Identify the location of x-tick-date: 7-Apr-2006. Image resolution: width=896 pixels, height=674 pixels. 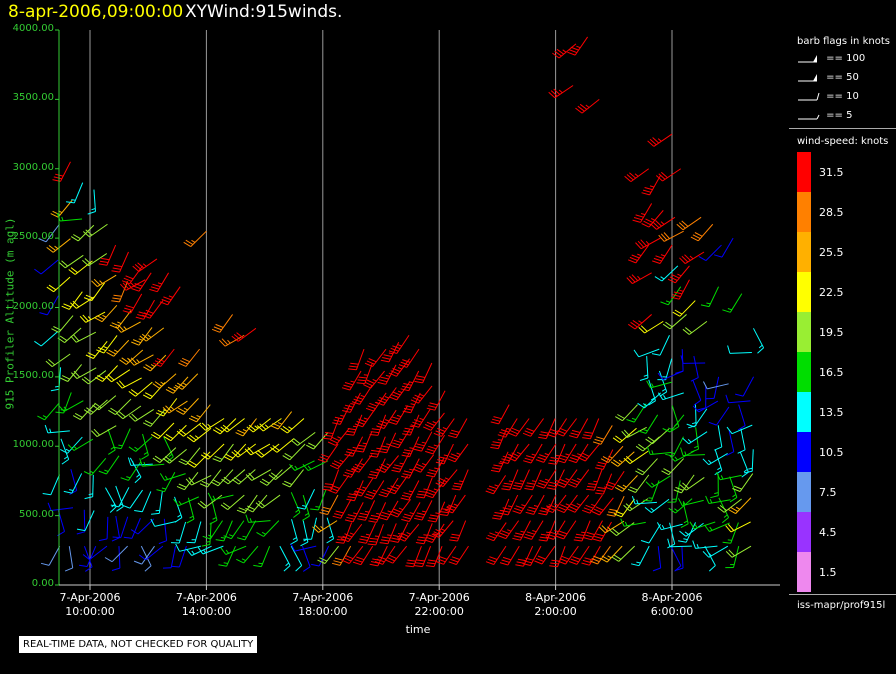
(206, 597).